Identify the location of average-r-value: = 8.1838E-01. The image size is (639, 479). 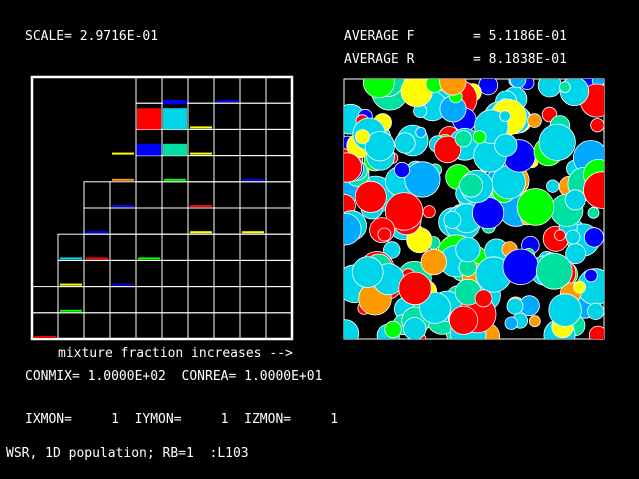
(520, 59).